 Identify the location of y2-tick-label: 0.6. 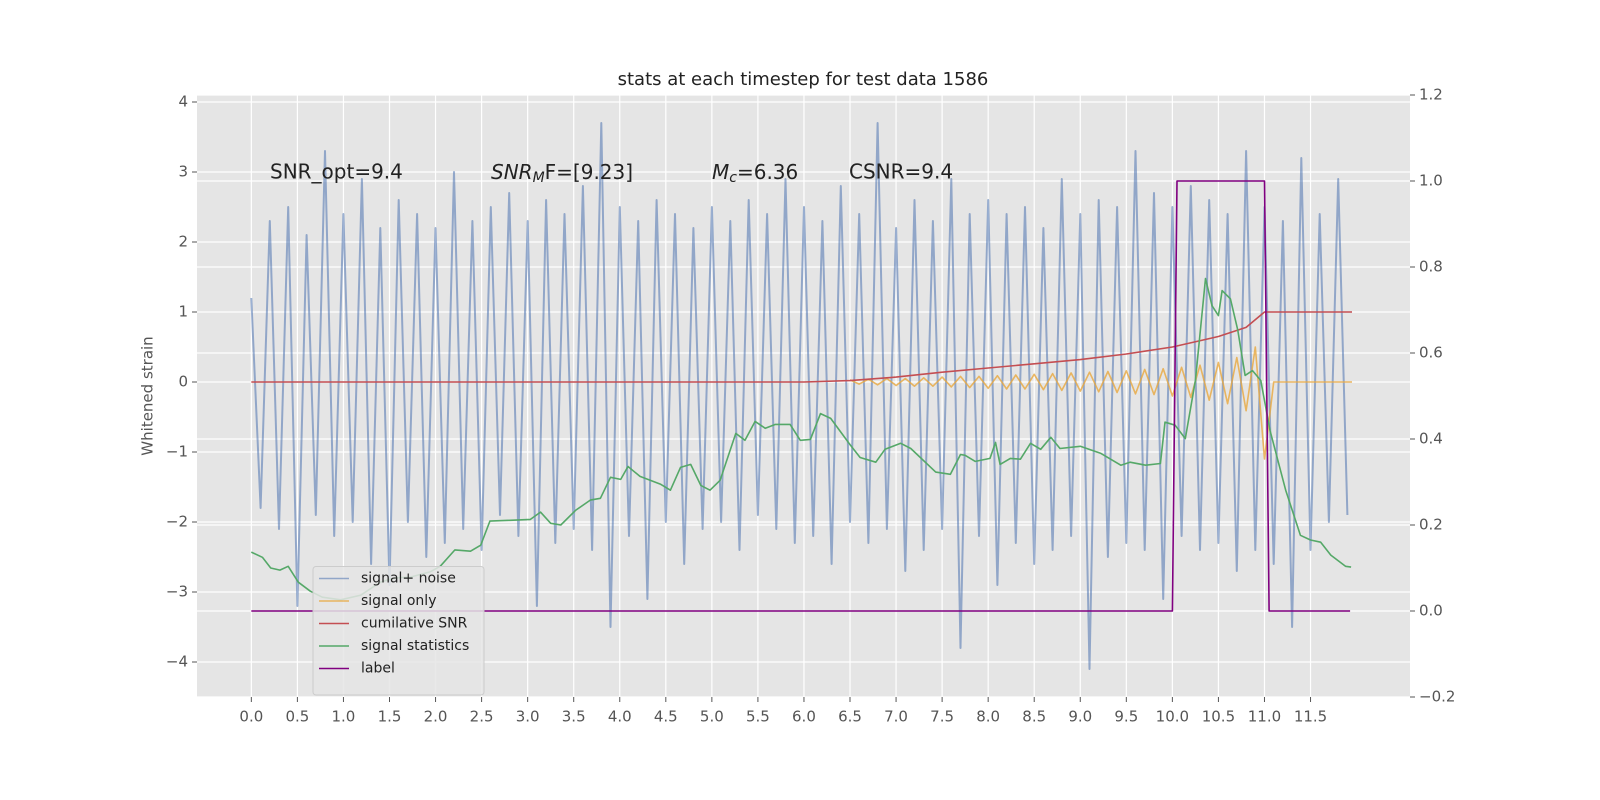
(1431, 353).